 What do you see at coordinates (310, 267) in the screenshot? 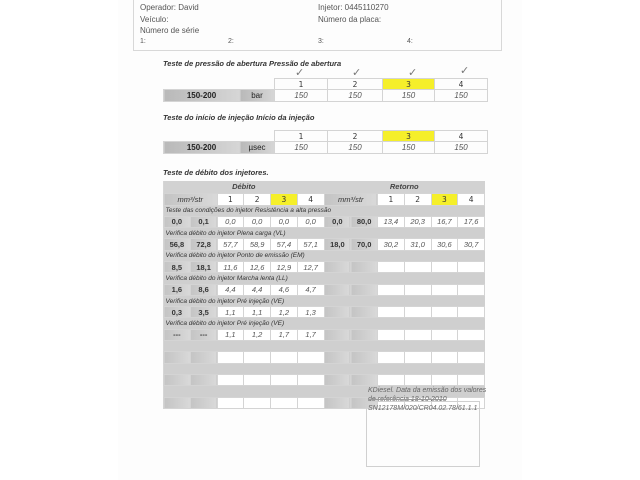
I see `debit-value-cell: 12,7` at bounding box center [310, 267].